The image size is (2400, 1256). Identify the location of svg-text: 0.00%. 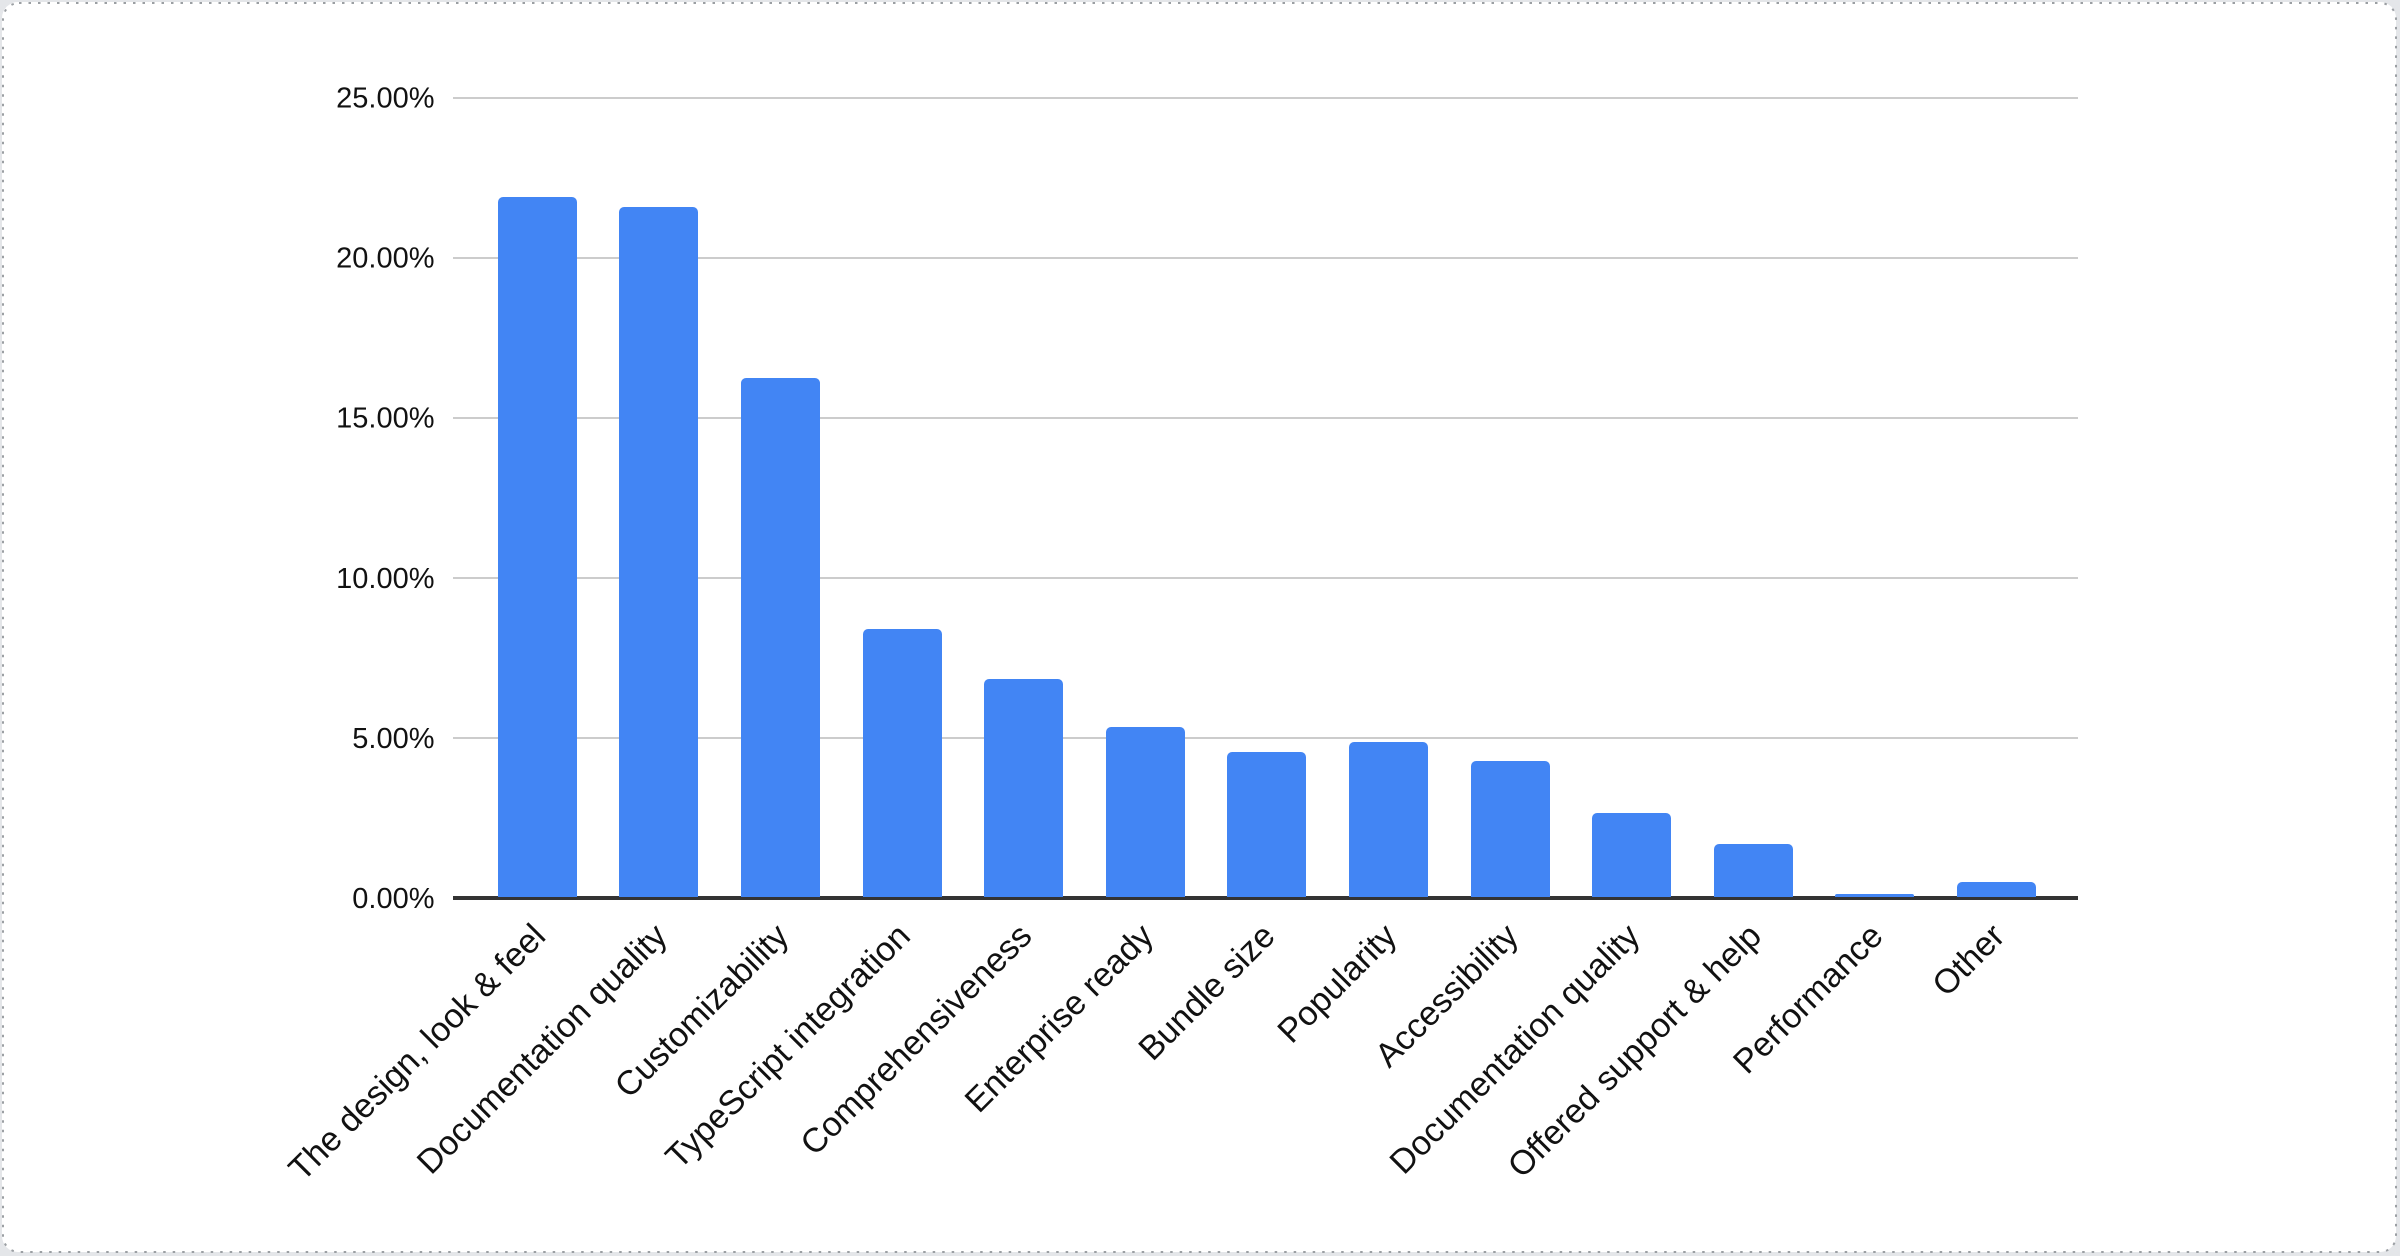
(393, 899).